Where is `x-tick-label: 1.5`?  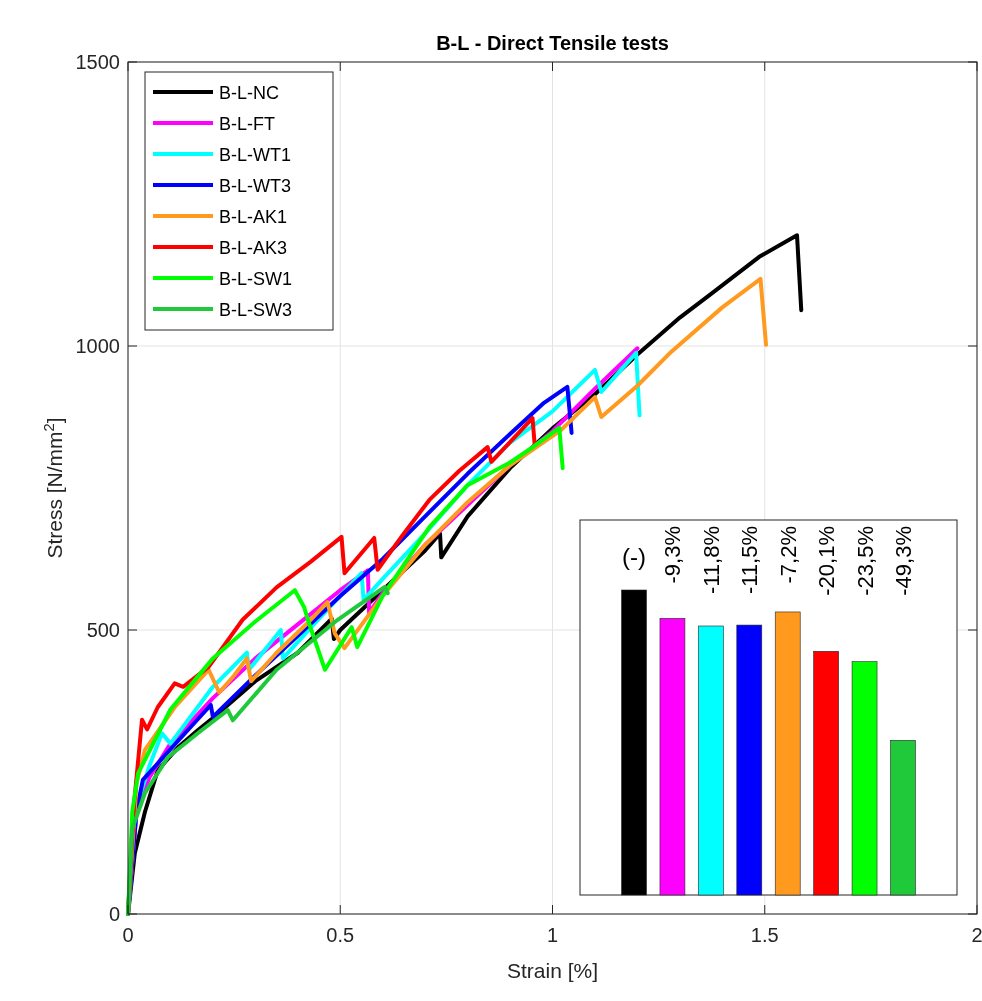
x-tick-label: 1.5 is located at coordinates (764, 935).